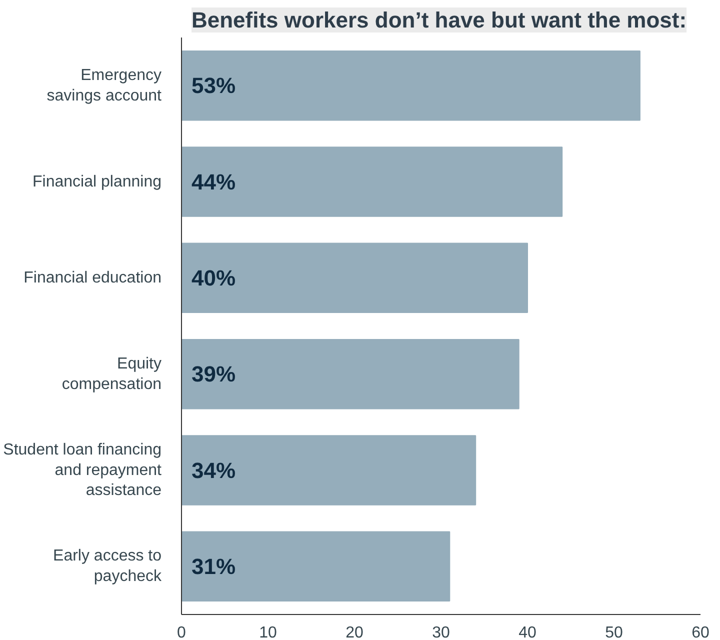 Image resolution: width=720 pixels, height=640 pixels. I want to click on y-tick-label: Early access to paycheck, so click(107, 567).